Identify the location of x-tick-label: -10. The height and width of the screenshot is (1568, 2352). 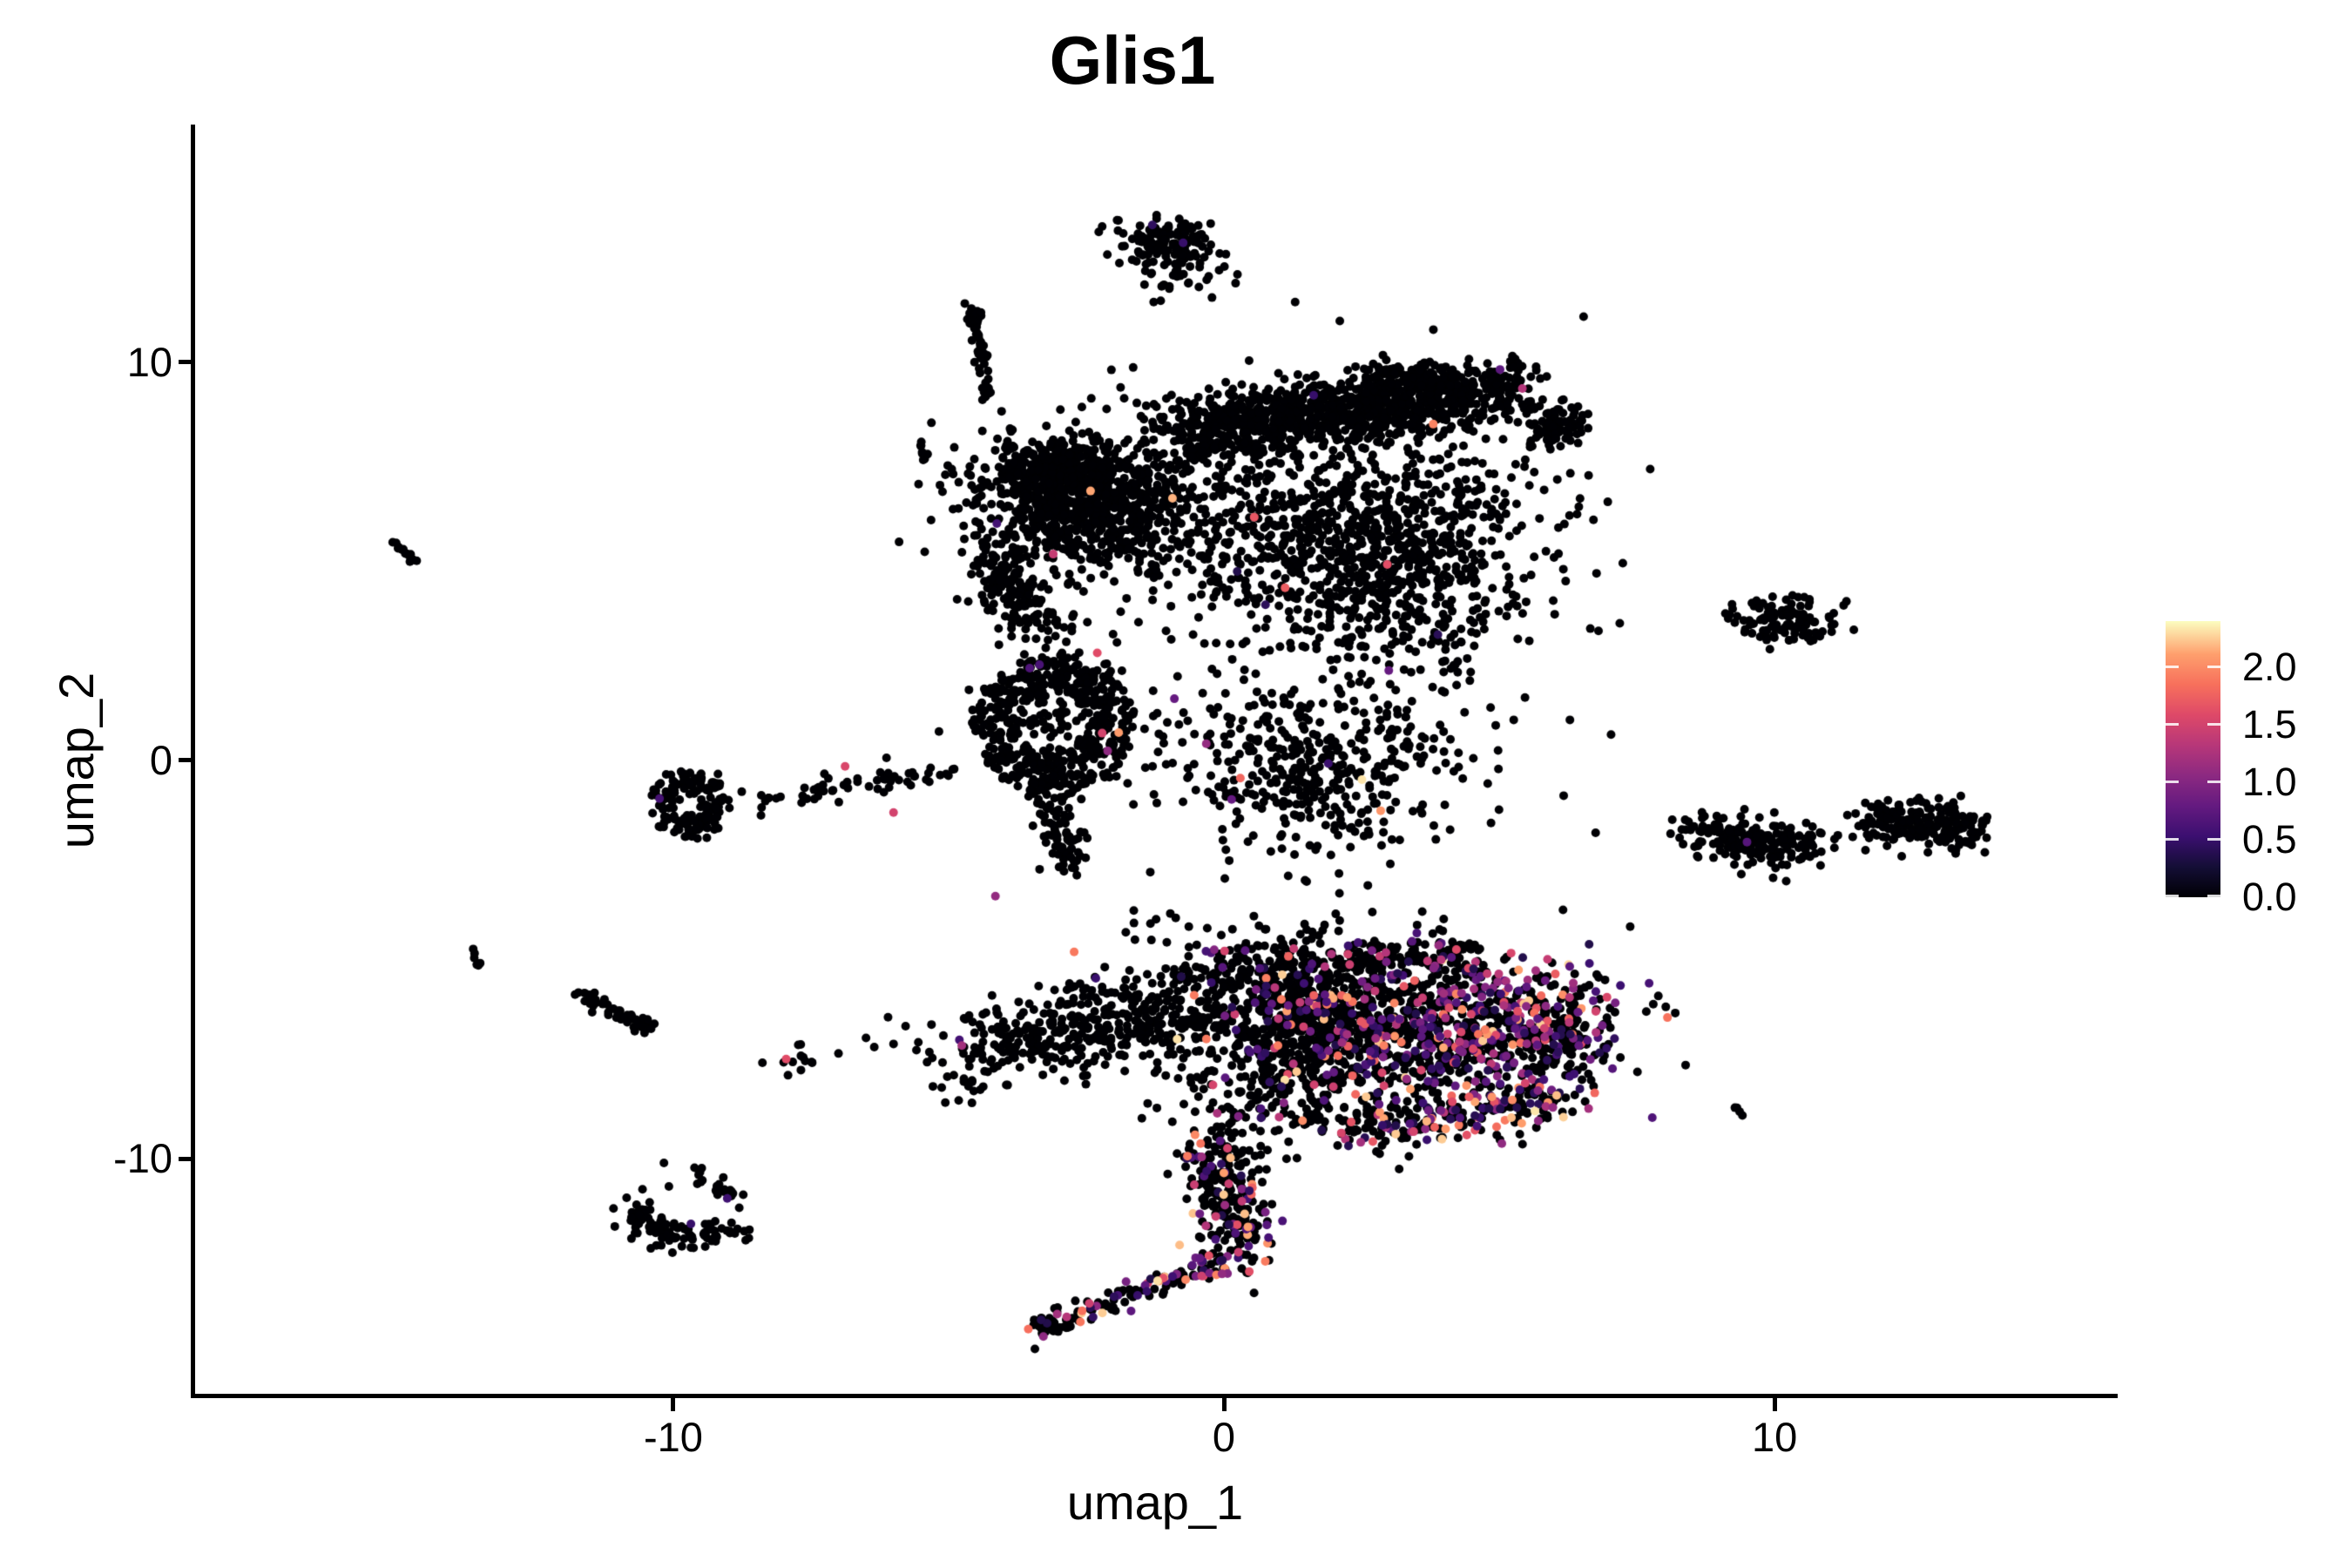
(673, 1437).